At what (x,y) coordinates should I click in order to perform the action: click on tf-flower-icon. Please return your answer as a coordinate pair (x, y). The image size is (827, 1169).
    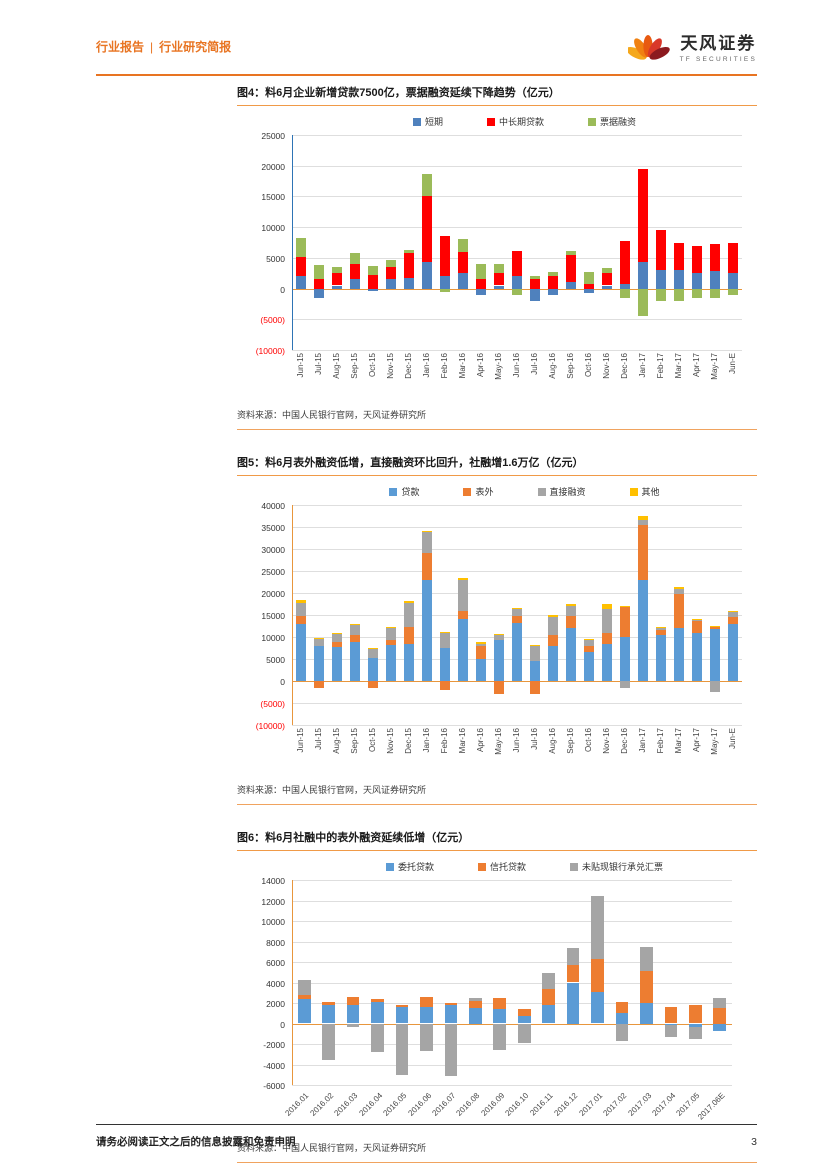
    Looking at the image, I should click on (648, 47).